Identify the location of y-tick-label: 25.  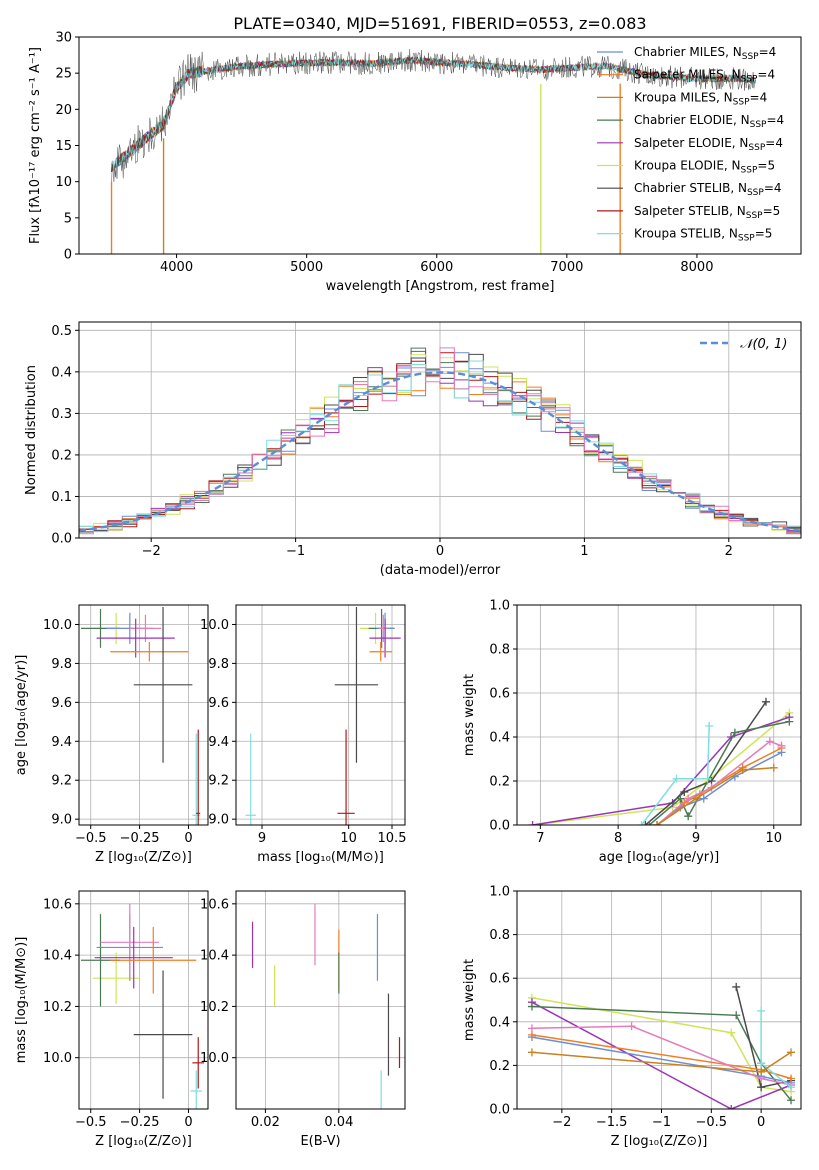
(63, 74).